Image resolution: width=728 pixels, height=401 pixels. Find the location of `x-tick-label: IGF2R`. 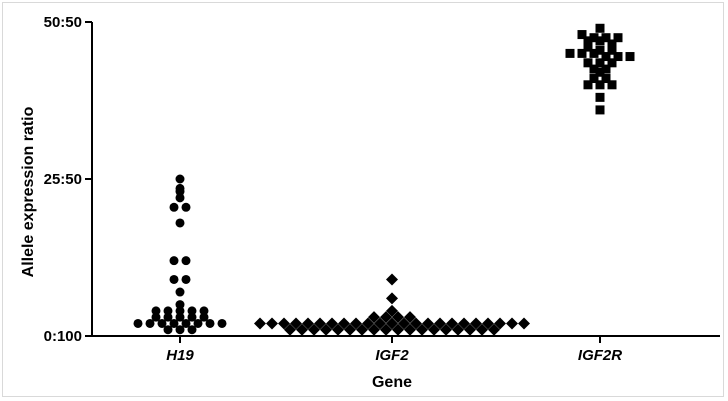

x-tick-label: IGF2R is located at coordinates (600, 355).